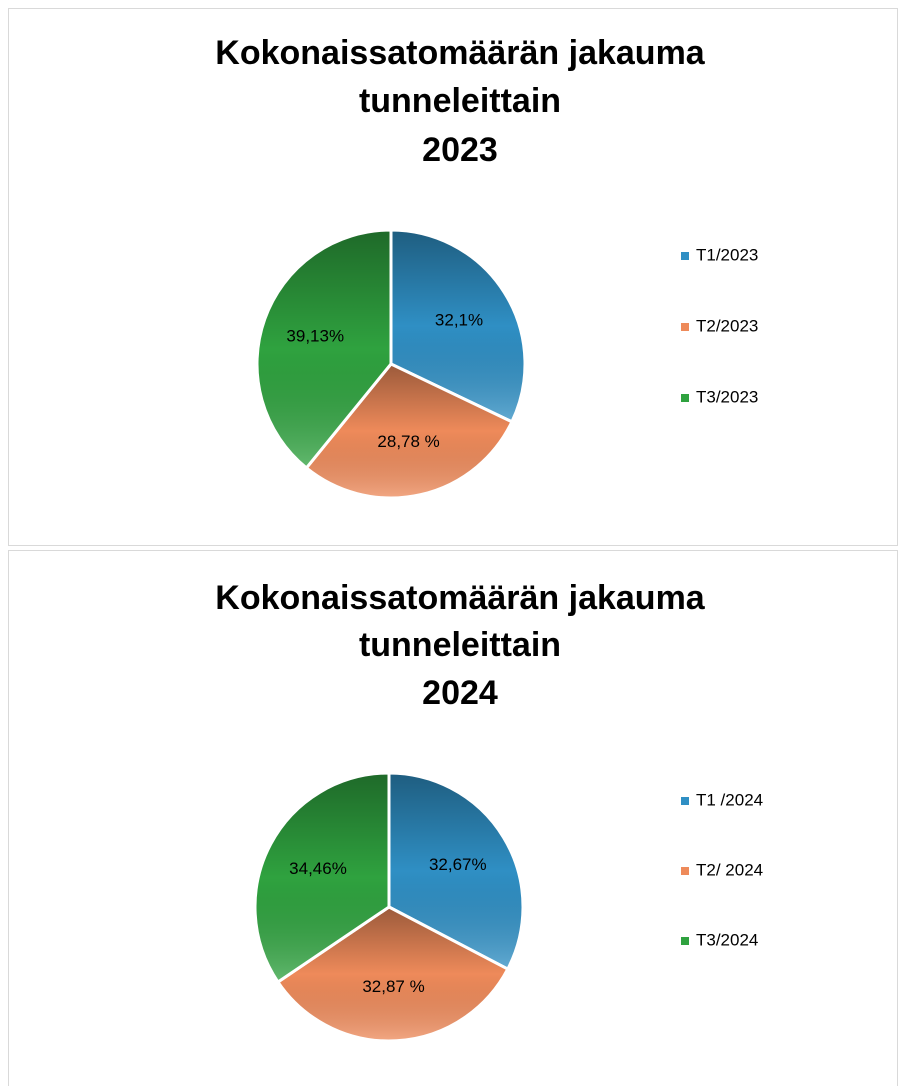  I want to click on chart-title: 2024, so click(460, 693).